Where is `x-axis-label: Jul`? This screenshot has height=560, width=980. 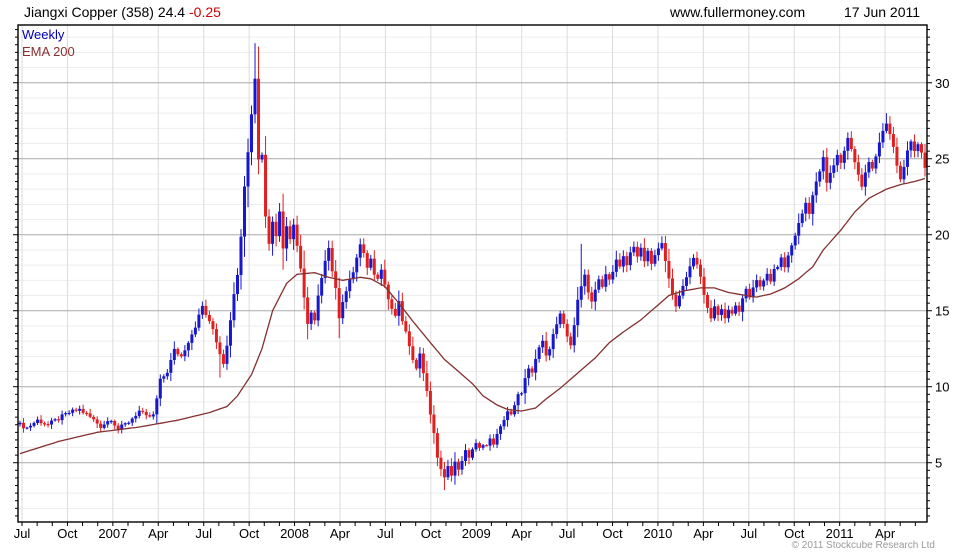
x-axis-label: Jul is located at coordinates (385, 533).